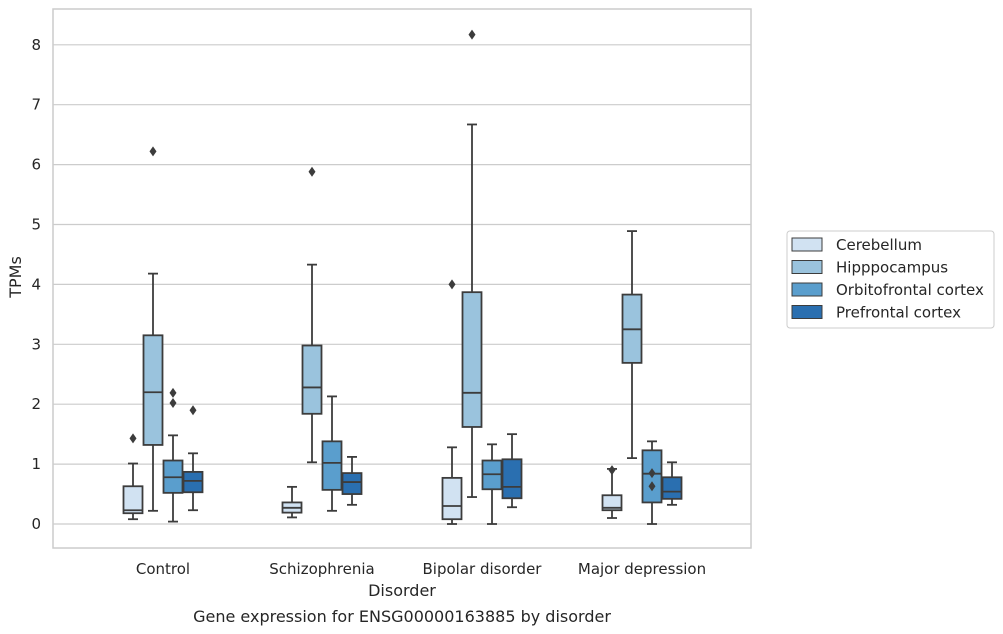  I want to click on y-axis-ticks: 0 1 2 3 4 5 6 7 8, so click(36, 284).